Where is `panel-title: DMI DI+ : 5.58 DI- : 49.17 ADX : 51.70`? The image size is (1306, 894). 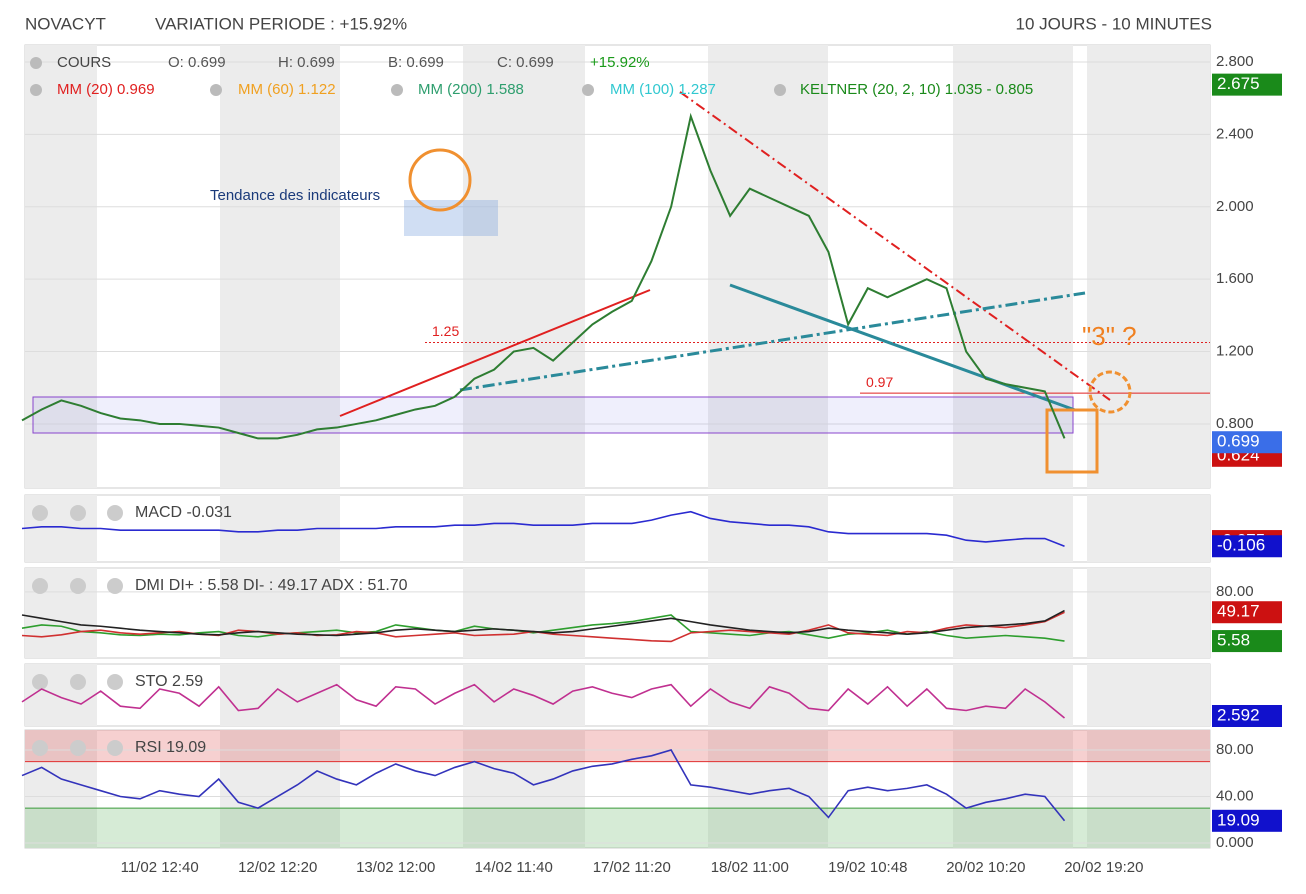
panel-title: DMI DI+ : 5.58 DI- : 49.17 ADX : 51.70 is located at coordinates (271, 585).